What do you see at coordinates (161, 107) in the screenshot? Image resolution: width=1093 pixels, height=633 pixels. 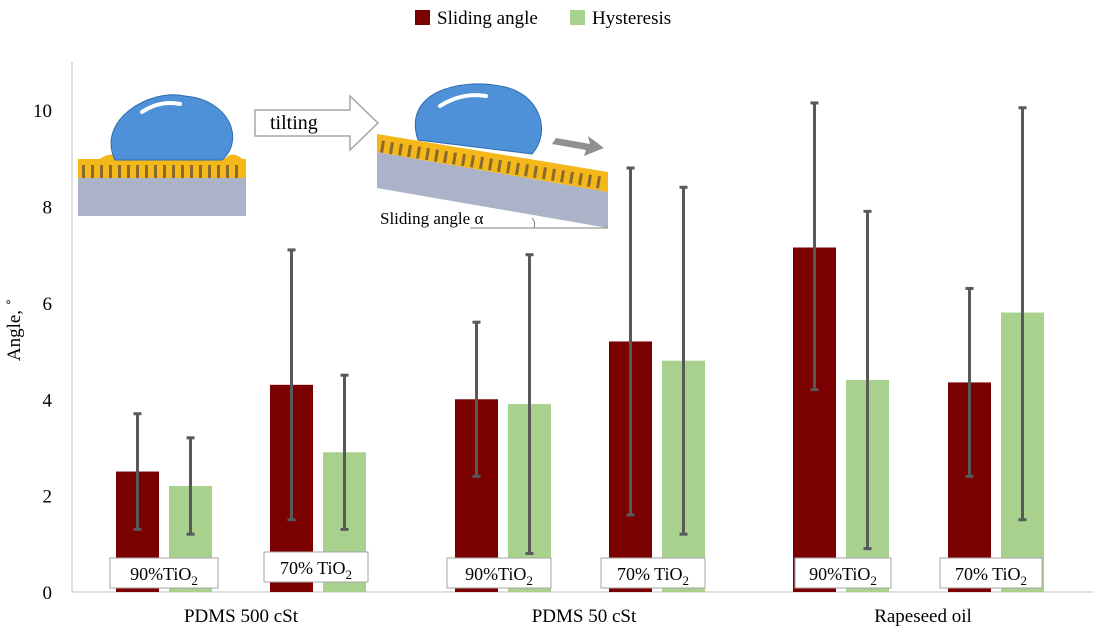 I see `flat-droplet-highlight` at bounding box center [161, 107].